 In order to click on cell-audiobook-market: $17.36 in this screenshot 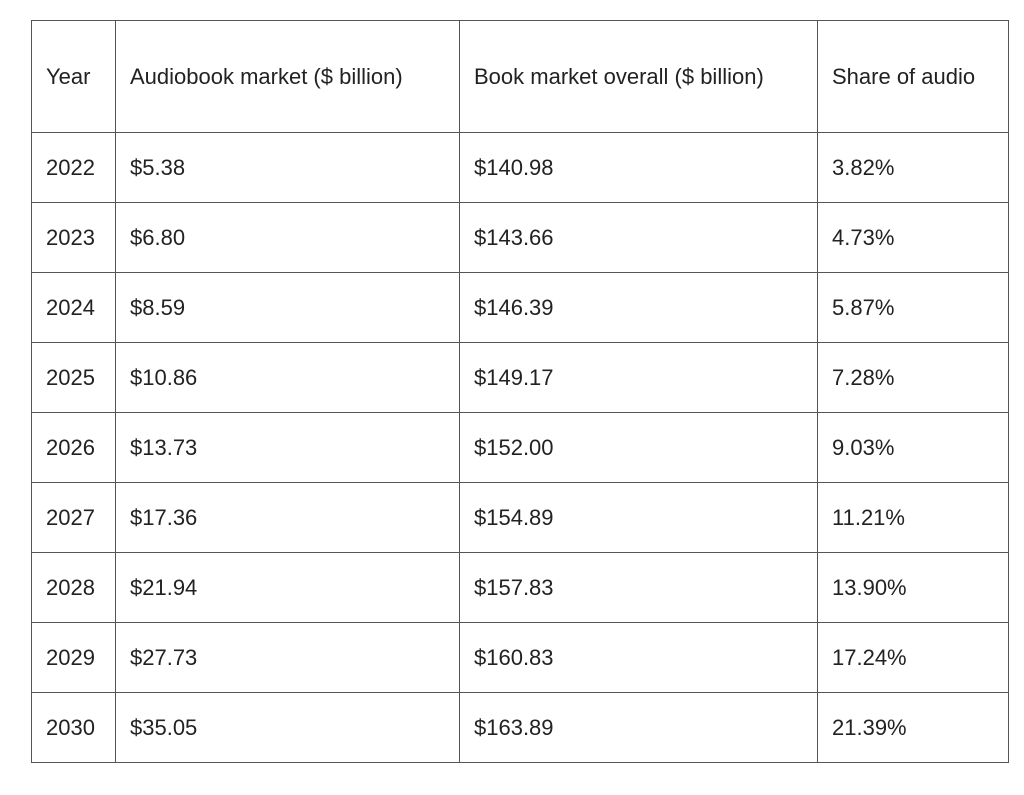, I will do `click(287, 517)`.